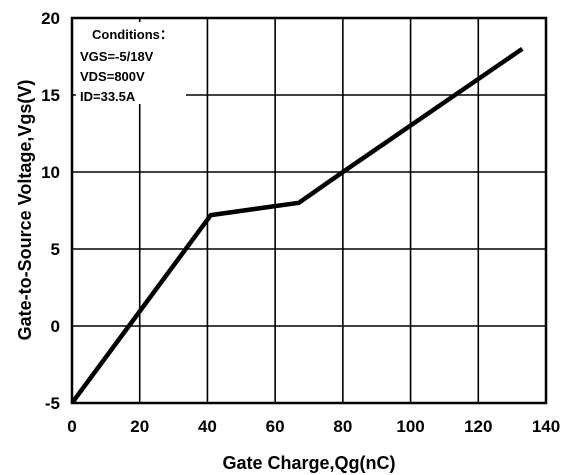  What do you see at coordinates (546, 426) in the screenshot?
I see `x-tick-label-7: 140` at bounding box center [546, 426].